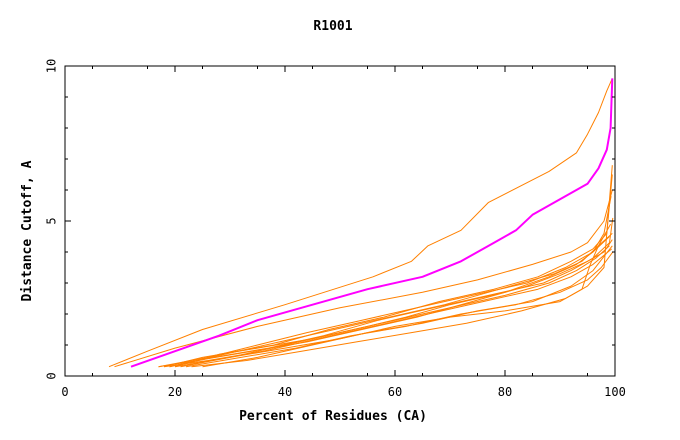  I want to click on y-tick-label: 0, so click(52, 375).